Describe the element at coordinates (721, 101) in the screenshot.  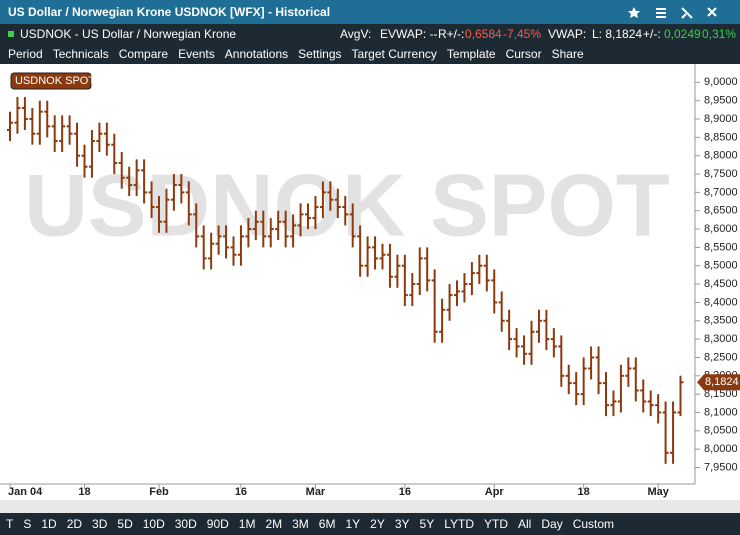
I see `y-tick-label: 8,9500` at that location.